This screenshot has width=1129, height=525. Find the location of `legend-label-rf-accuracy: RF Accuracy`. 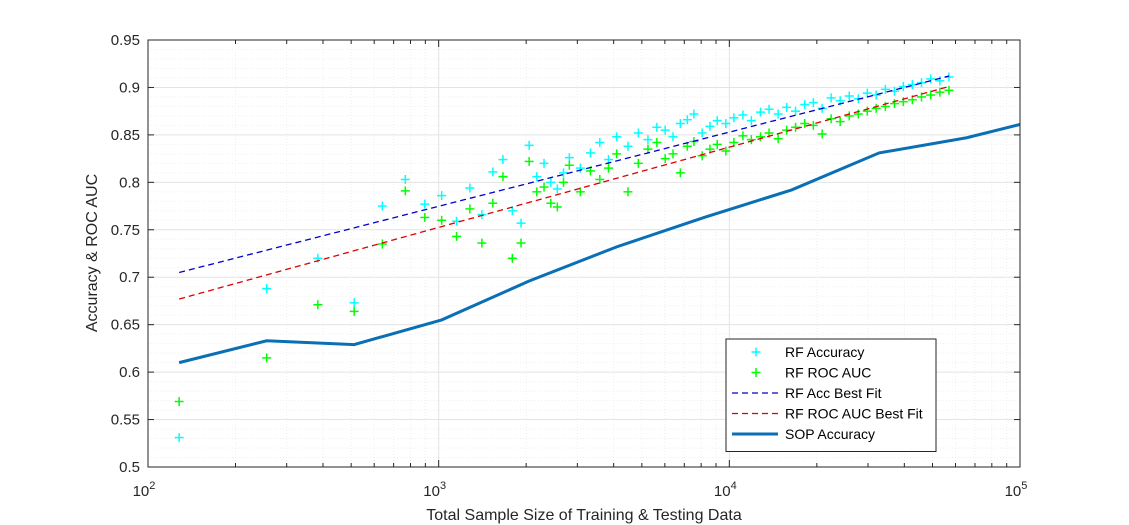

legend-label-rf-accuracy: RF Accuracy is located at coordinates (824, 352).